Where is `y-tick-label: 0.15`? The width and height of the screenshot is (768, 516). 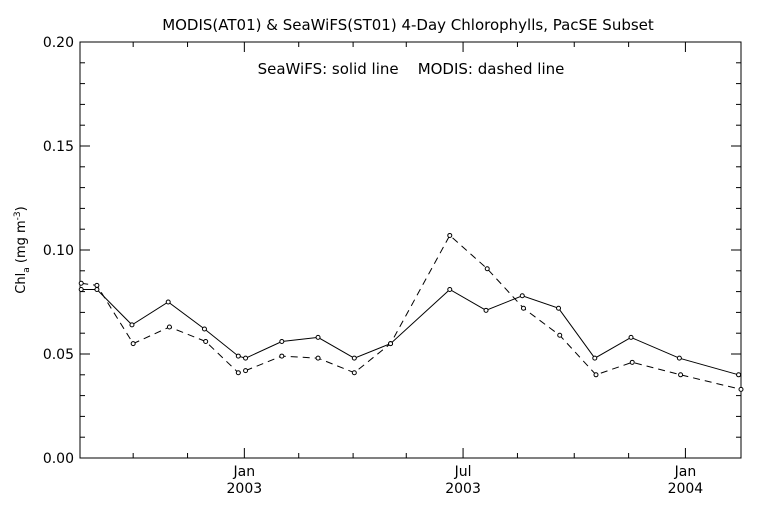 y-tick-label: 0.15 is located at coordinates (58, 147).